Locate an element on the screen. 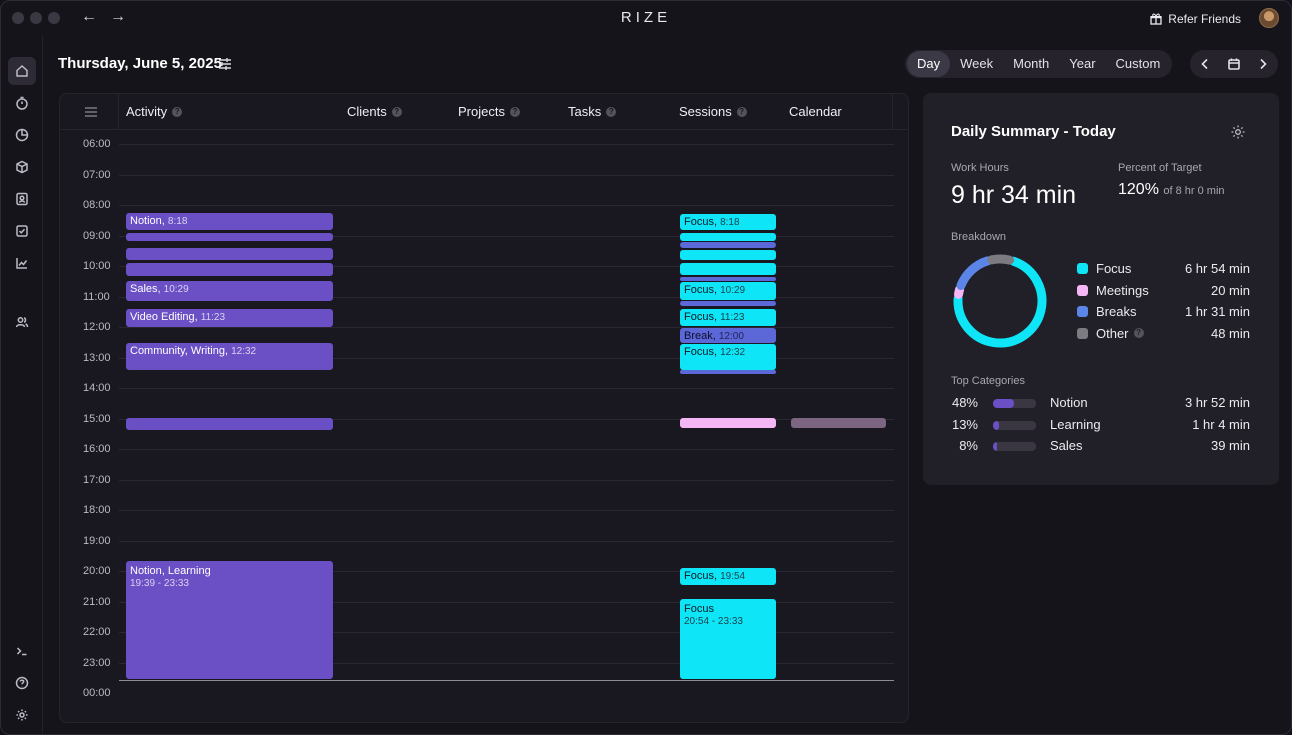 The width and height of the screenshot is (1292, 735). legend-label: Meetings is located at coordinates (1122, 290).